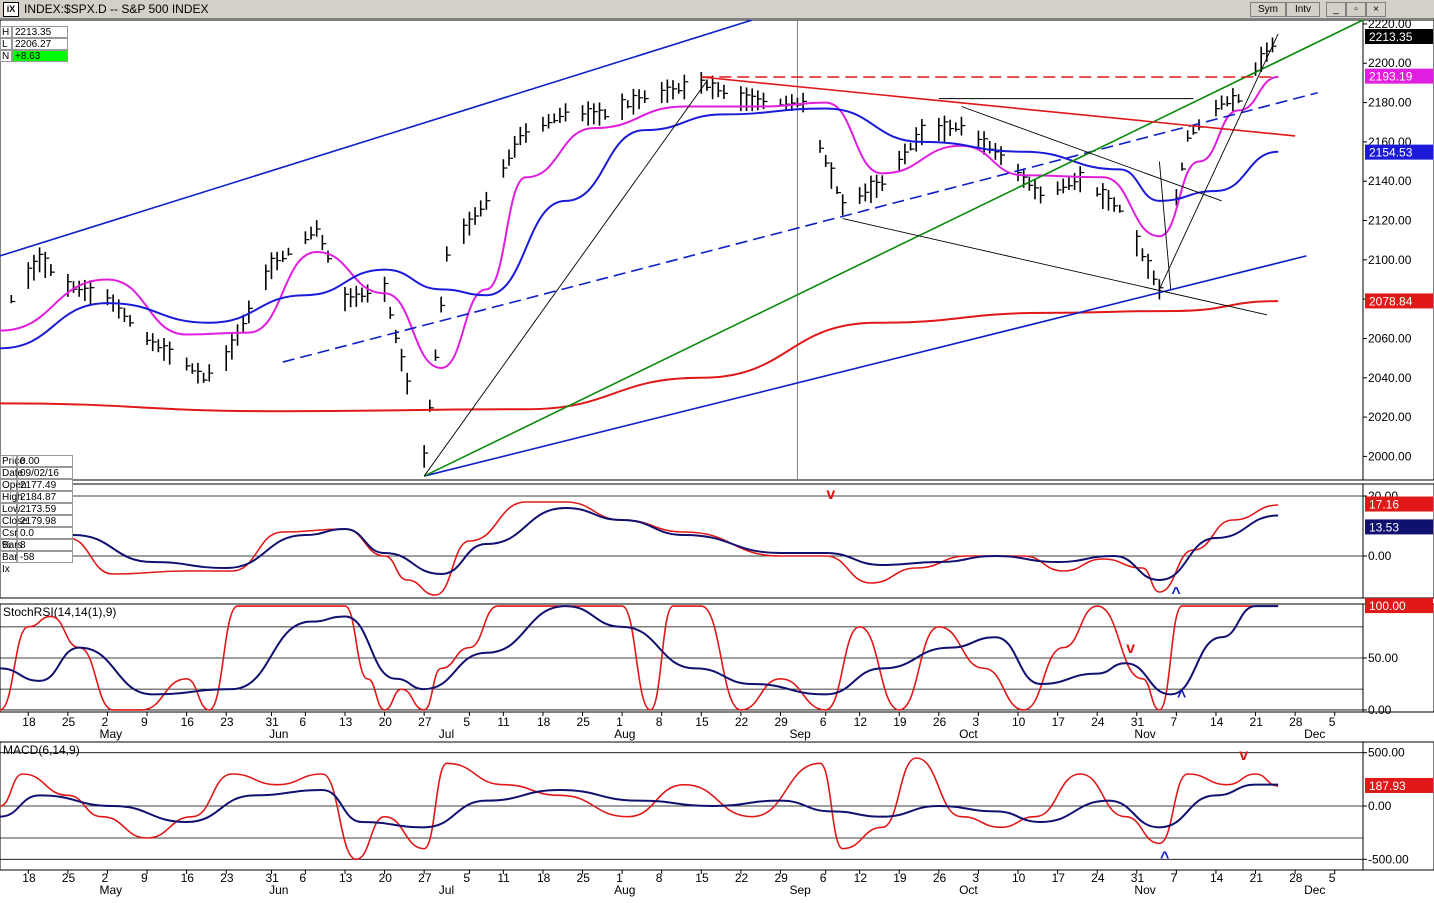 This screenshot has height=903, width=1434. Describe the element at coordinates (1164, 858) in the screenshot. I see `signal-marker: ^` at that location.